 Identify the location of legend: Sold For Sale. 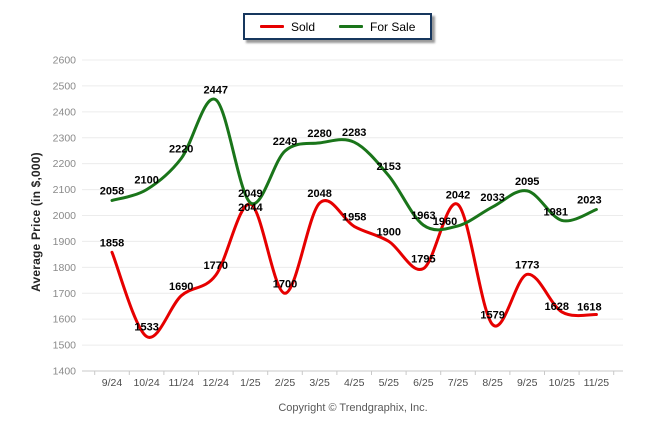
(338, 26).